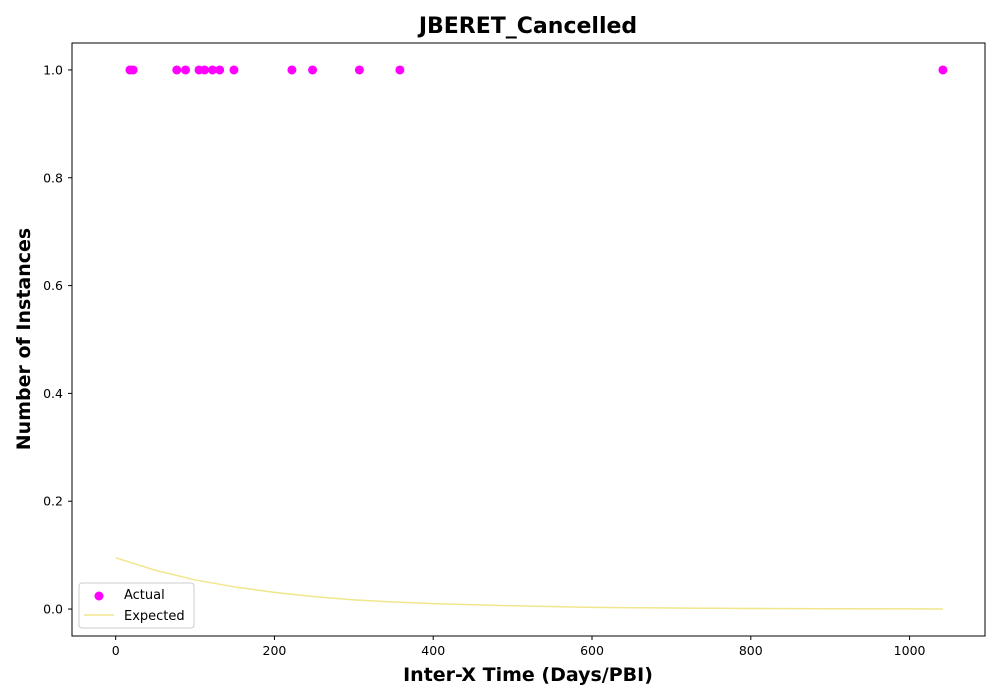 This screenshot has width=1000, height=700. I want to click on x-tick-label: 400, so click(433, 650).